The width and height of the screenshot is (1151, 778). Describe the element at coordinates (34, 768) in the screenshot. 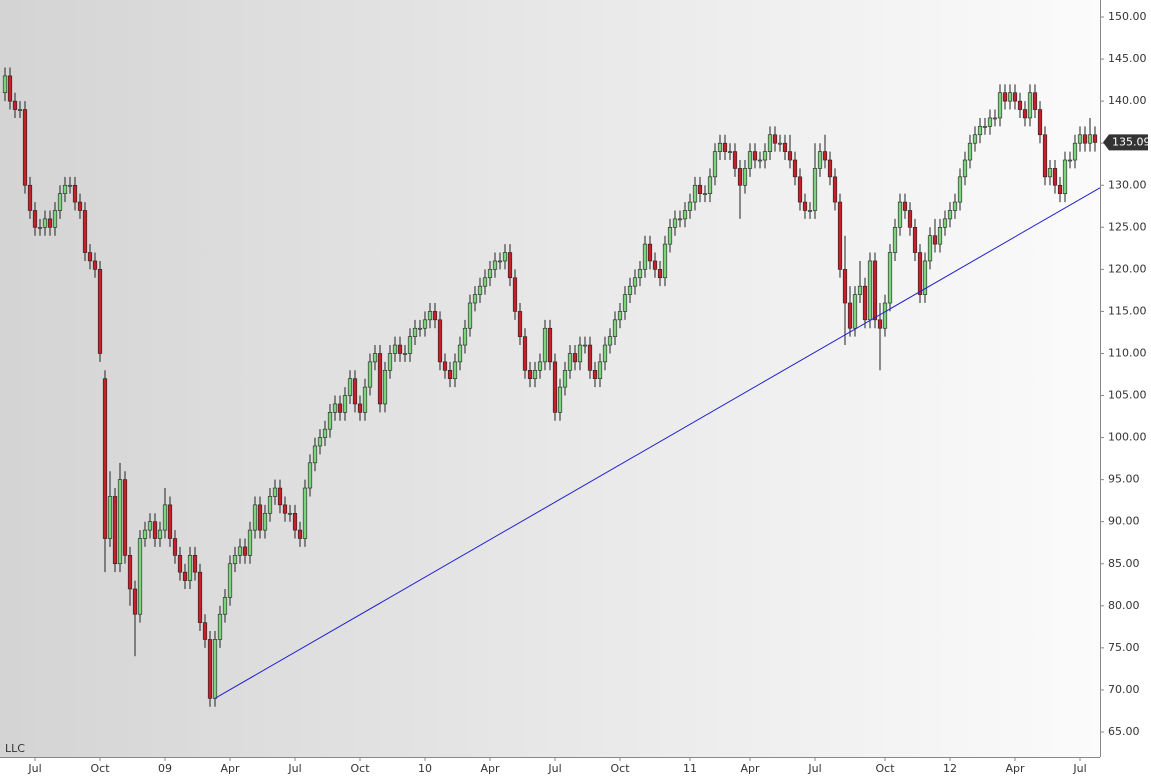

I see `x-tick-label: Jul` at that location.